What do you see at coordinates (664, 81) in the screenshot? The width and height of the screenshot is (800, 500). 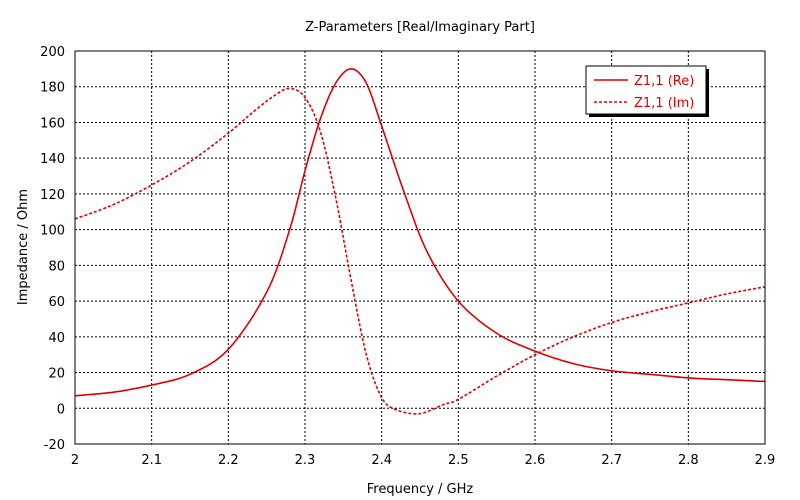 I see `legend-label-re: Z1,1 (Re)` at bounding box center [664, 81].